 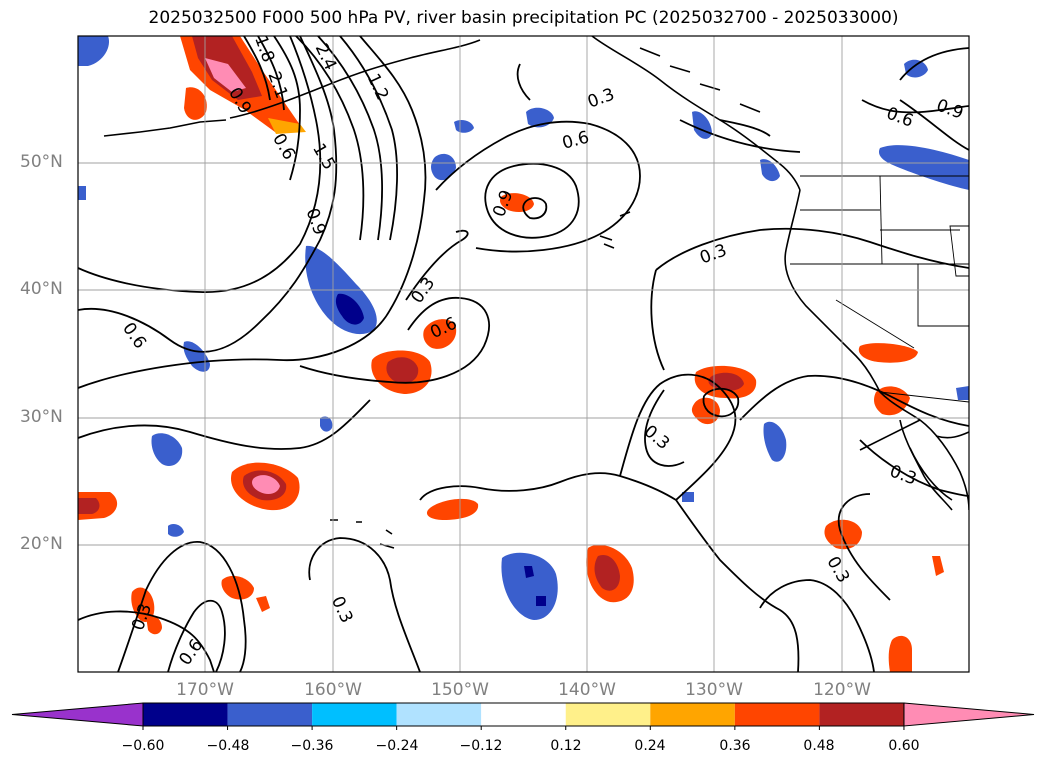 What do you see at coordinates (969, 714) in the screenshot?
I see `colorbar-extend-high` at bounding box center [969, 714].